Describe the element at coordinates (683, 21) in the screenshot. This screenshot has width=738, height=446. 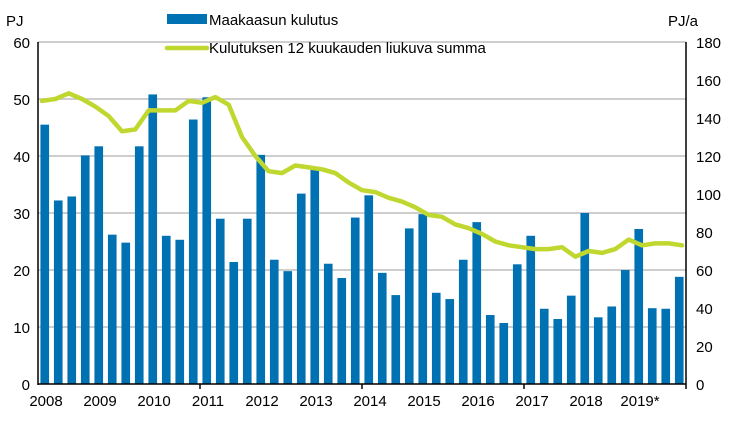
I see `right-axis-unit: PJ/a` at that location.